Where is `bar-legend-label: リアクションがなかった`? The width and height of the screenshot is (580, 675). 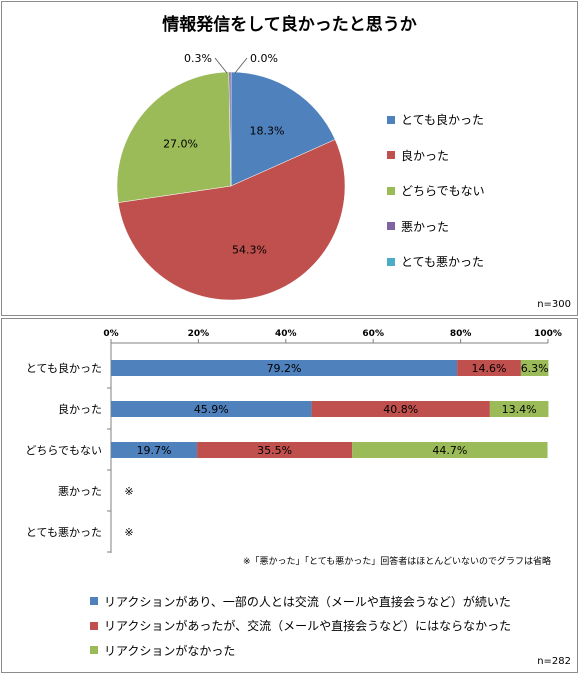 bar-legend-label: リアクションがなかった is located at coordinates (170, 650).